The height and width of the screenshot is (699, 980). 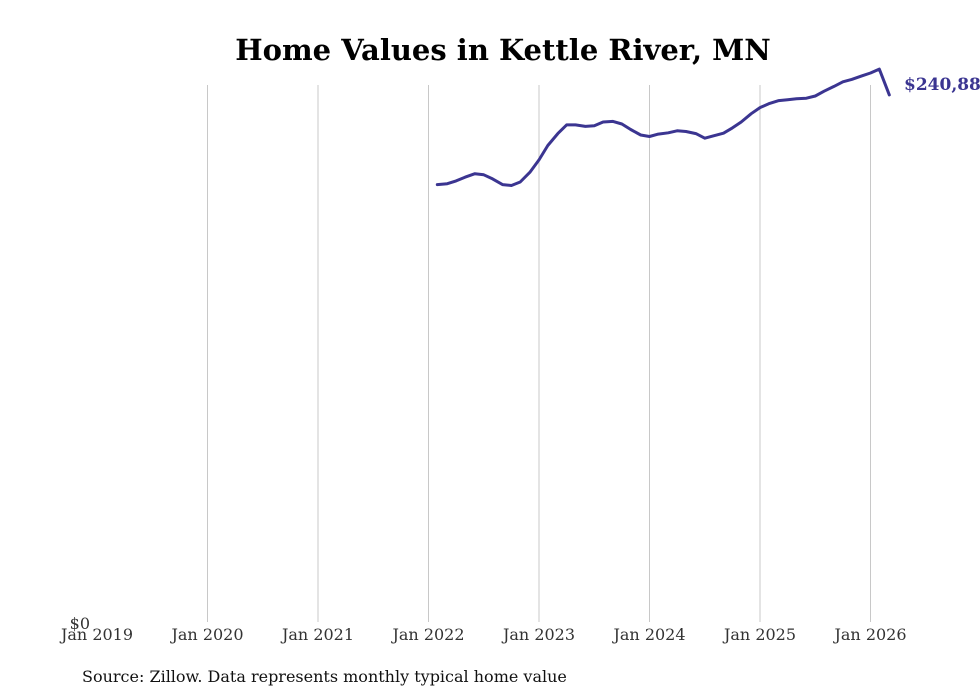 I want to click on x-tick-label: Jan 2022, so click(x=427, y=634).